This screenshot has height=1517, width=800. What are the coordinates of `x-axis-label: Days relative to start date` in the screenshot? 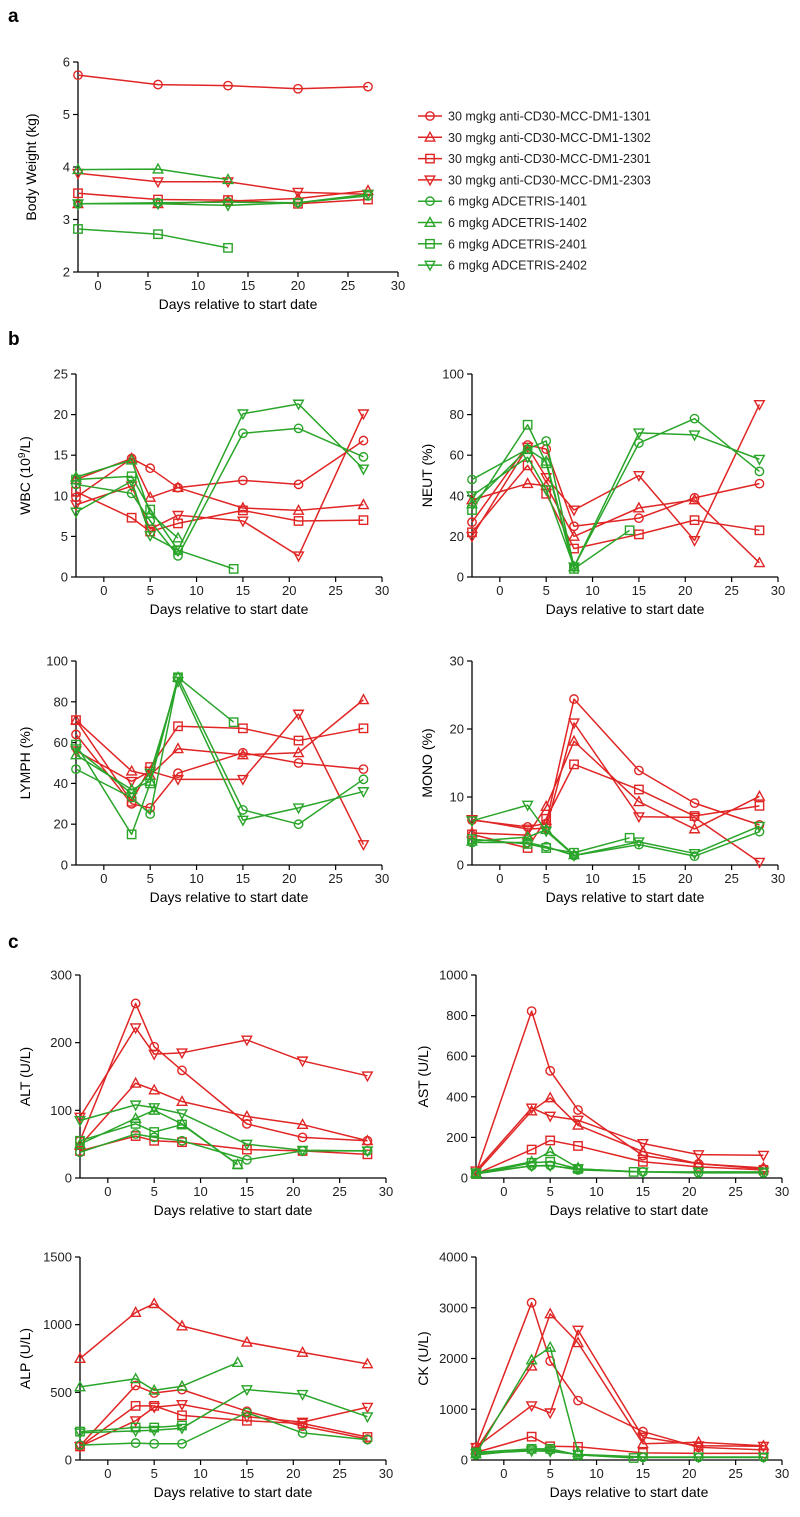 It's located at (229, 897).